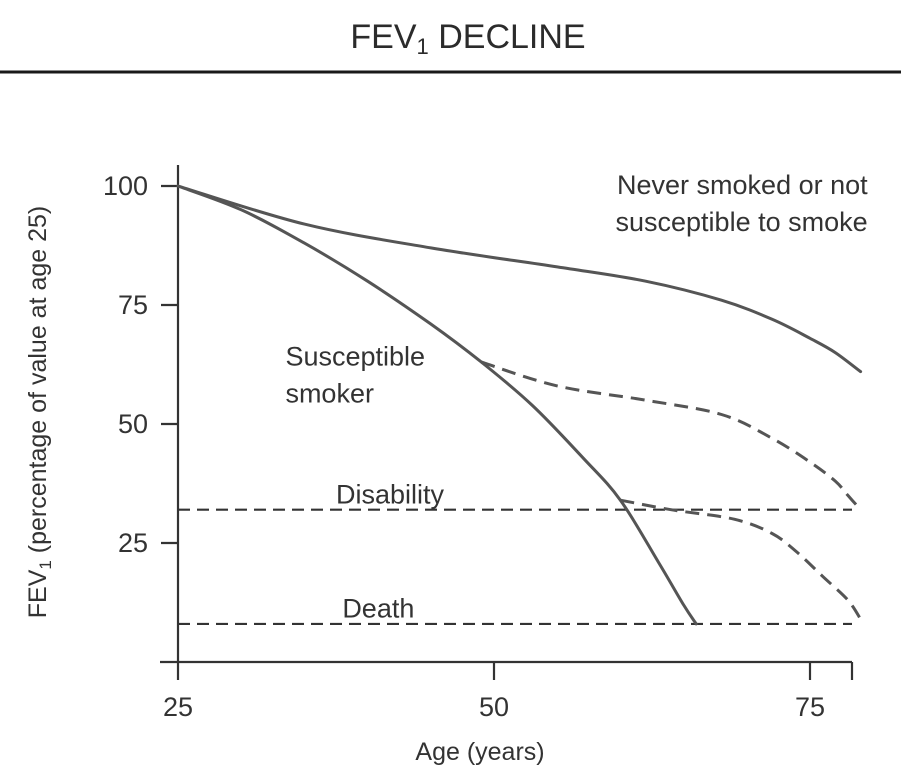 This screenshot has width=901, height=784. What do you see at coordinates (329, 393) in the screenshot?
I see `susceptible-label-line: smoker` at bounding box center [329, 393].